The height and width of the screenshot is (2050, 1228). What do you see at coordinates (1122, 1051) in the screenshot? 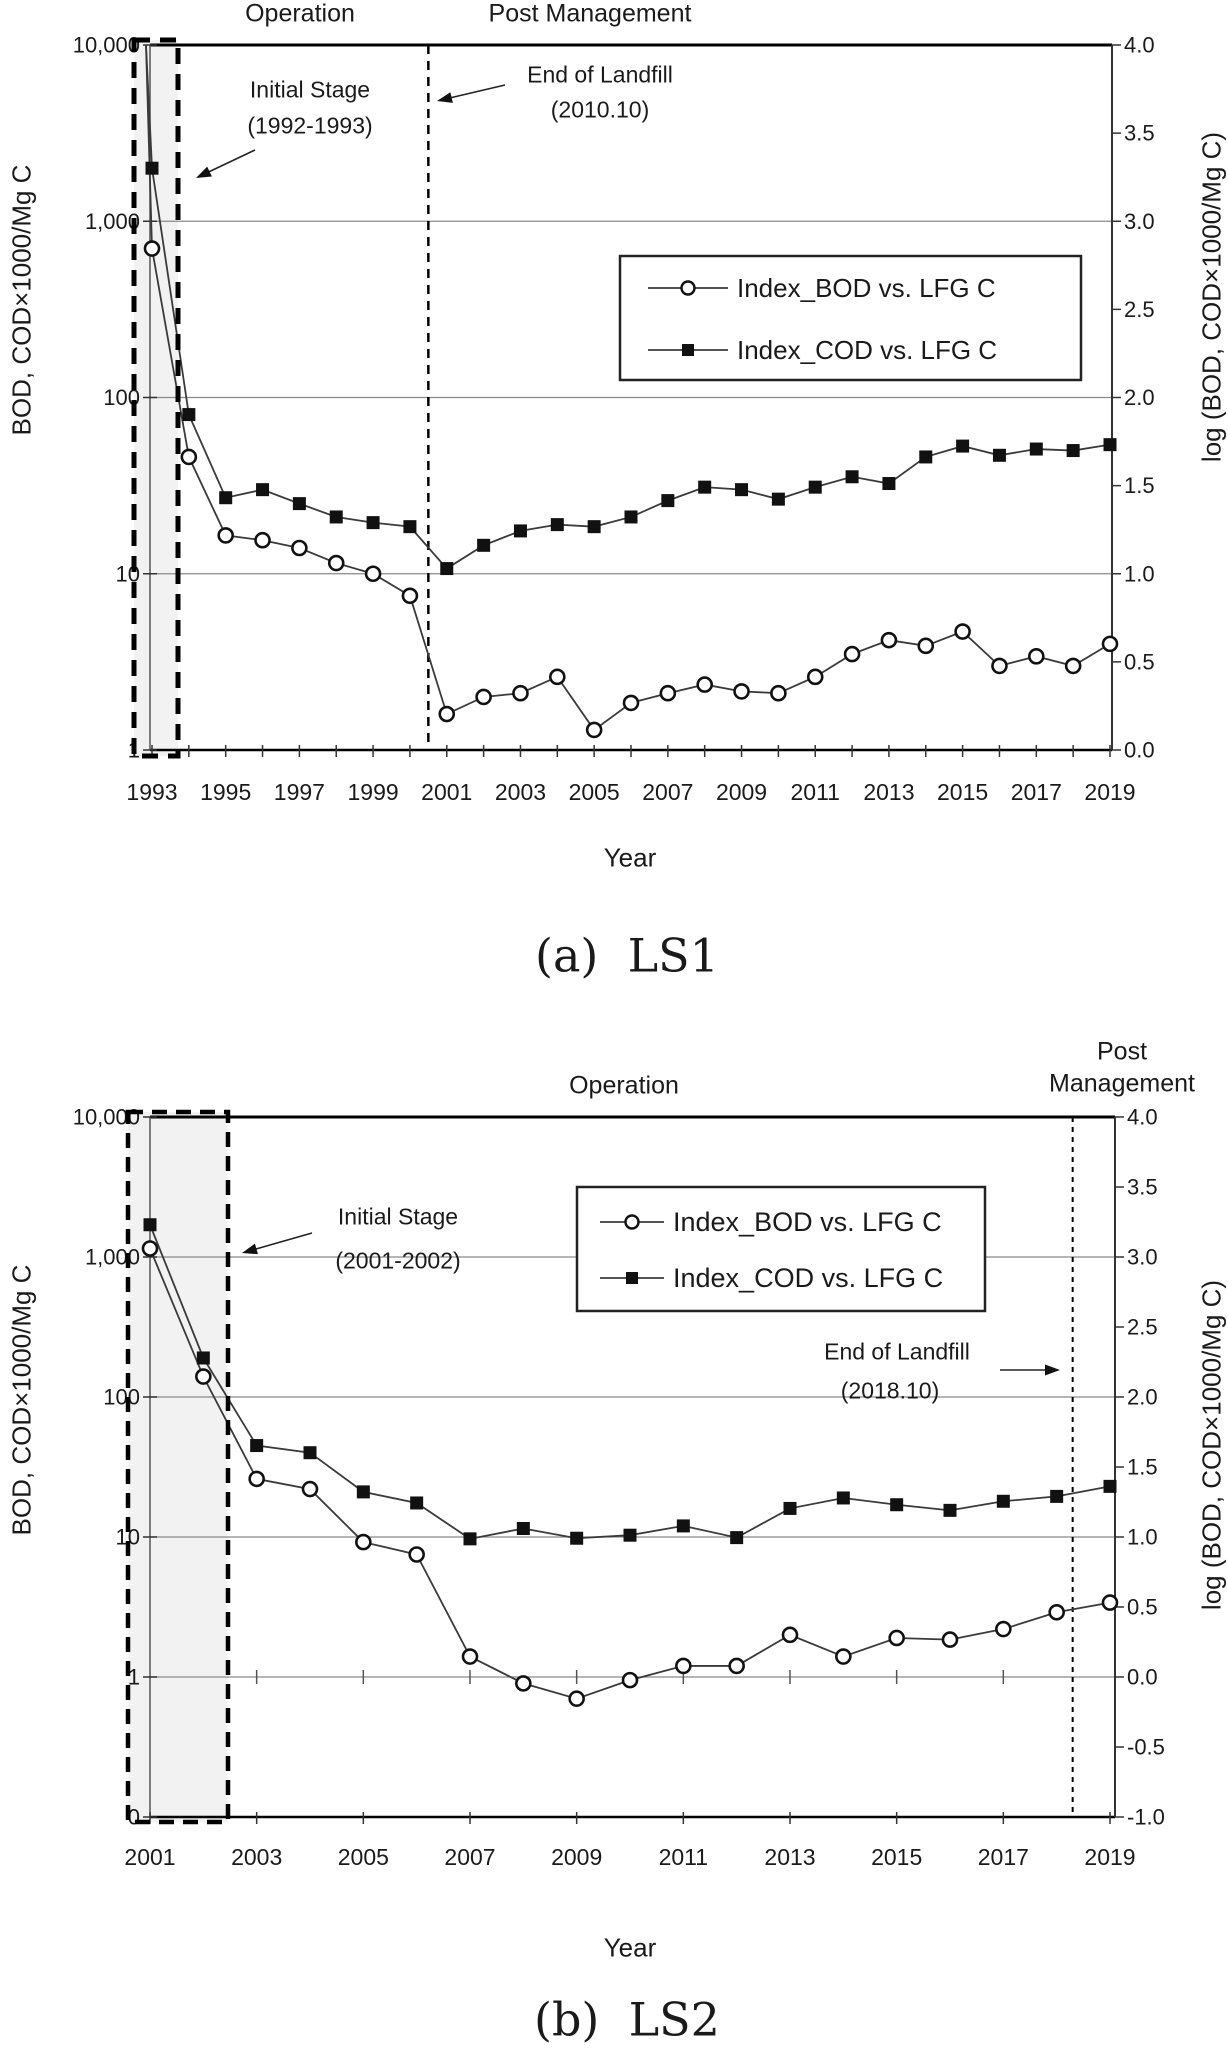
I see `phase-post-label-b-line1: Post` at bounding box center [1122, 1051].